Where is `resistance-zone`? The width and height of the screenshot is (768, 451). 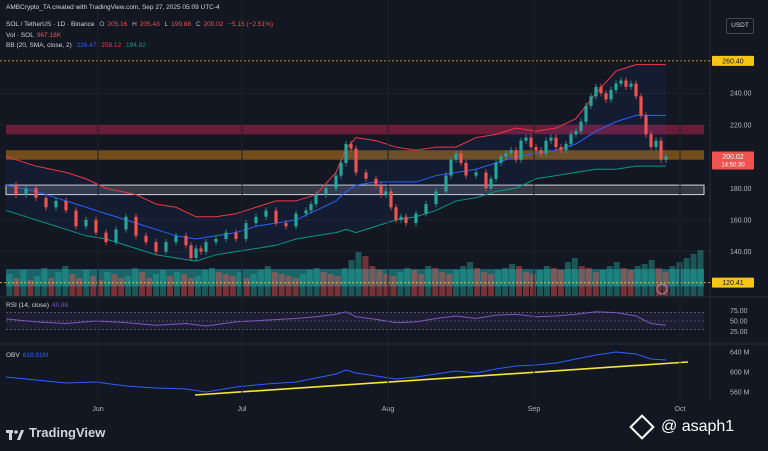 resistance-zone is located at coordinates (355, 129).